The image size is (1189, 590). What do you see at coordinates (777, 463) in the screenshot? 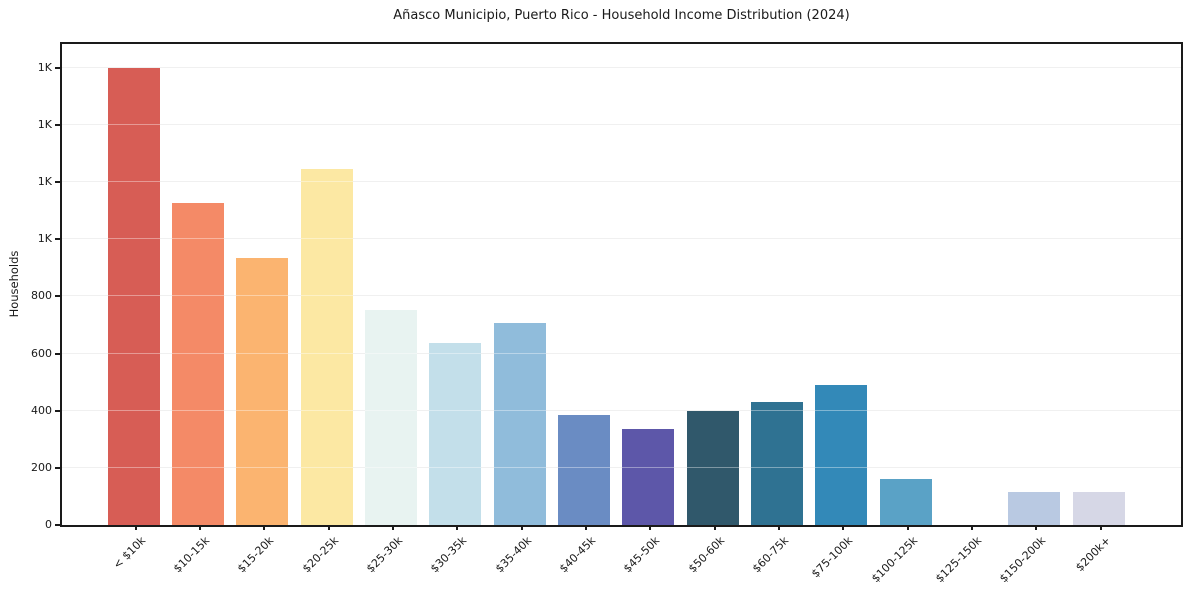
I see `bar-60-75k` at bounding box center [777, 463].